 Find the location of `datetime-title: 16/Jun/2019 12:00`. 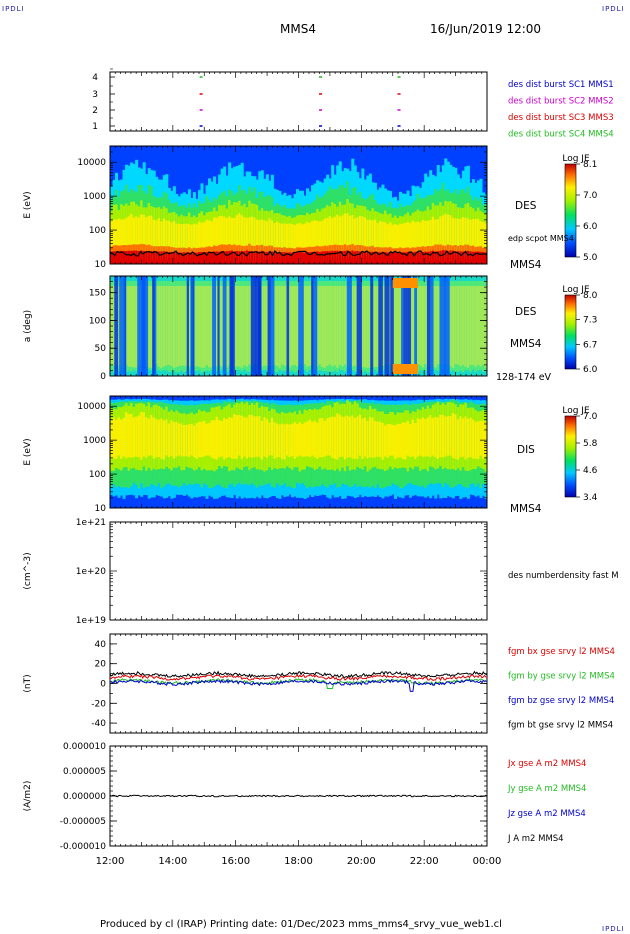

datetime-title: 16/Jun/2019 12:00 is located at coordinates (486, 29).